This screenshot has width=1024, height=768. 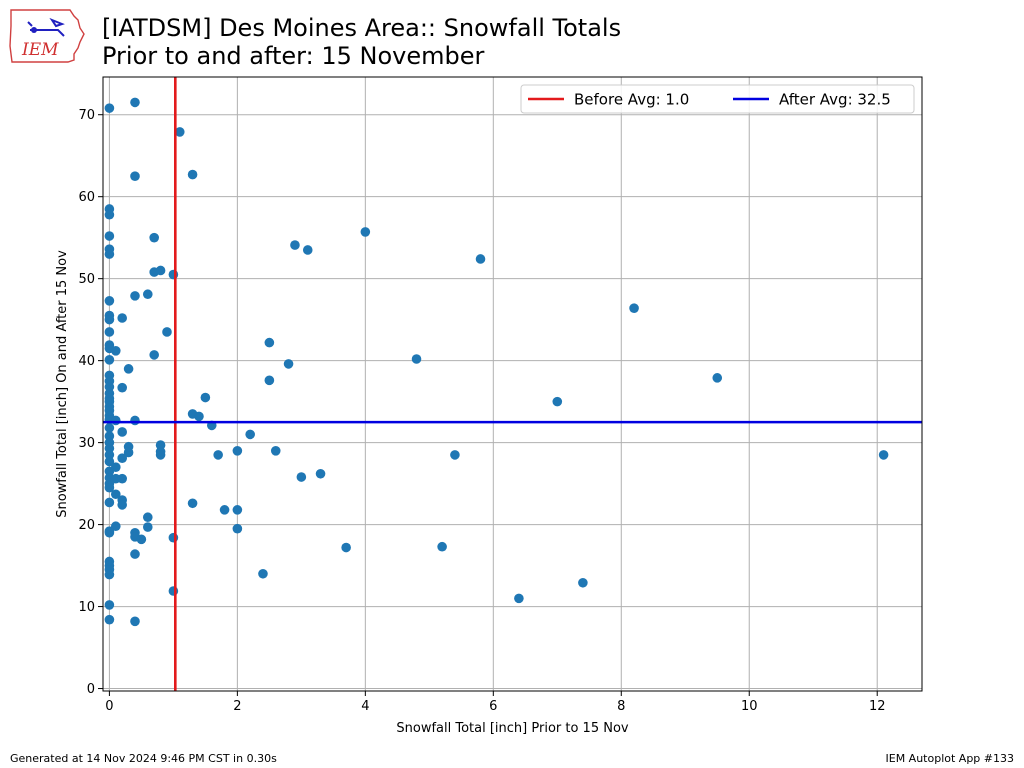 I want to click on weather-dot, so click(x=34, y=30).